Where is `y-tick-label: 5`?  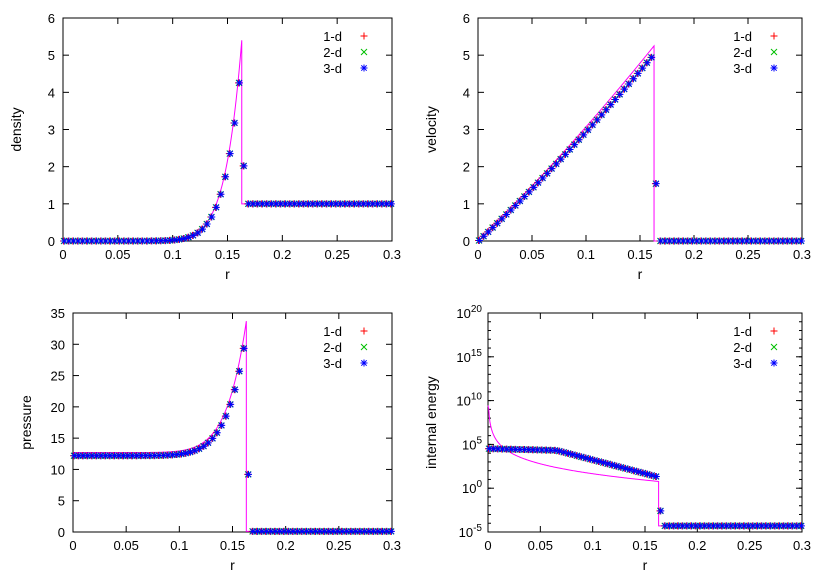
y-tick-label: 5 is located at coordinates (51, 55).